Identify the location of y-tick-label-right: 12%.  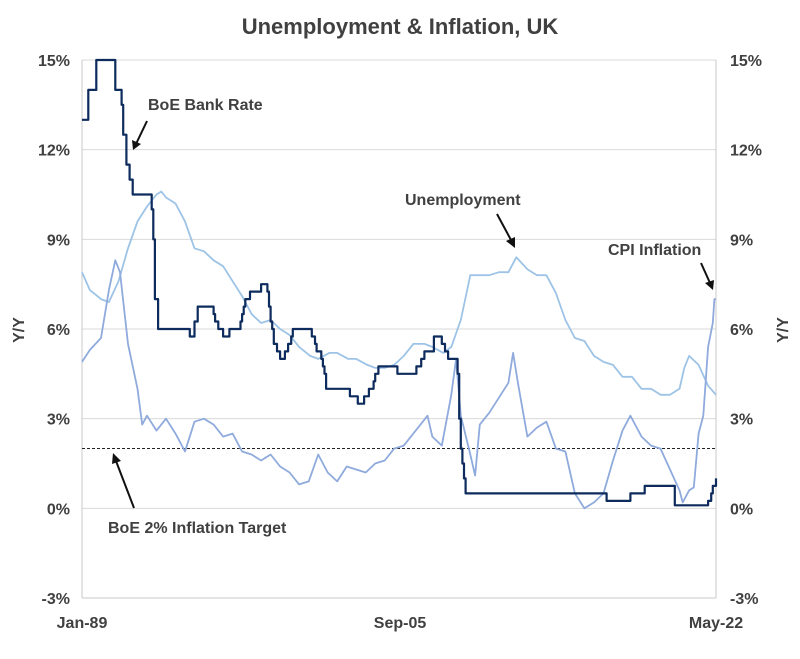
(746, 151).